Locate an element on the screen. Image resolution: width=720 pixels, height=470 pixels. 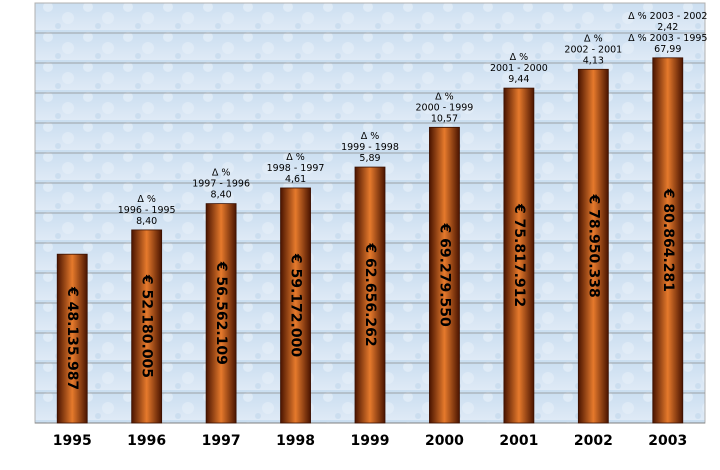
delta-annotation: 1999 - 1998 is located at coordinates (370, 147).